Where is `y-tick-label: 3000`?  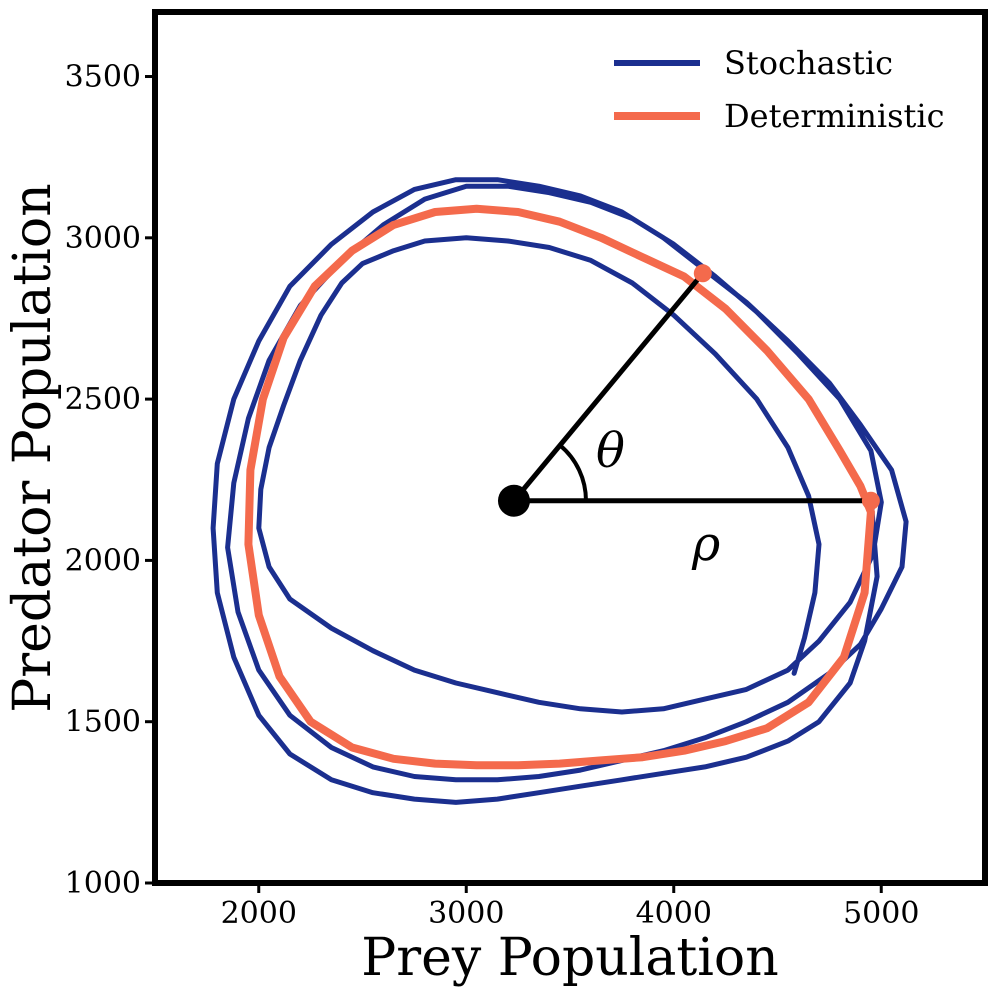
y-tick-label: 3000 is located at coordinates (103, 238).